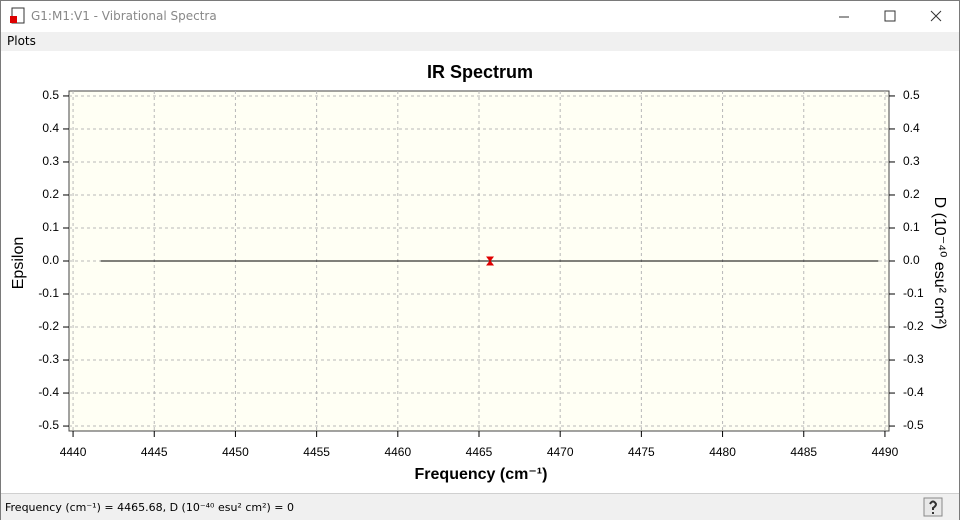 Image resolution: width=960 pixels, height=520 pixels. Describe the element at coordinates (50, 227) in the screenshot. I see `y-tick-label: 0.1` at that location.